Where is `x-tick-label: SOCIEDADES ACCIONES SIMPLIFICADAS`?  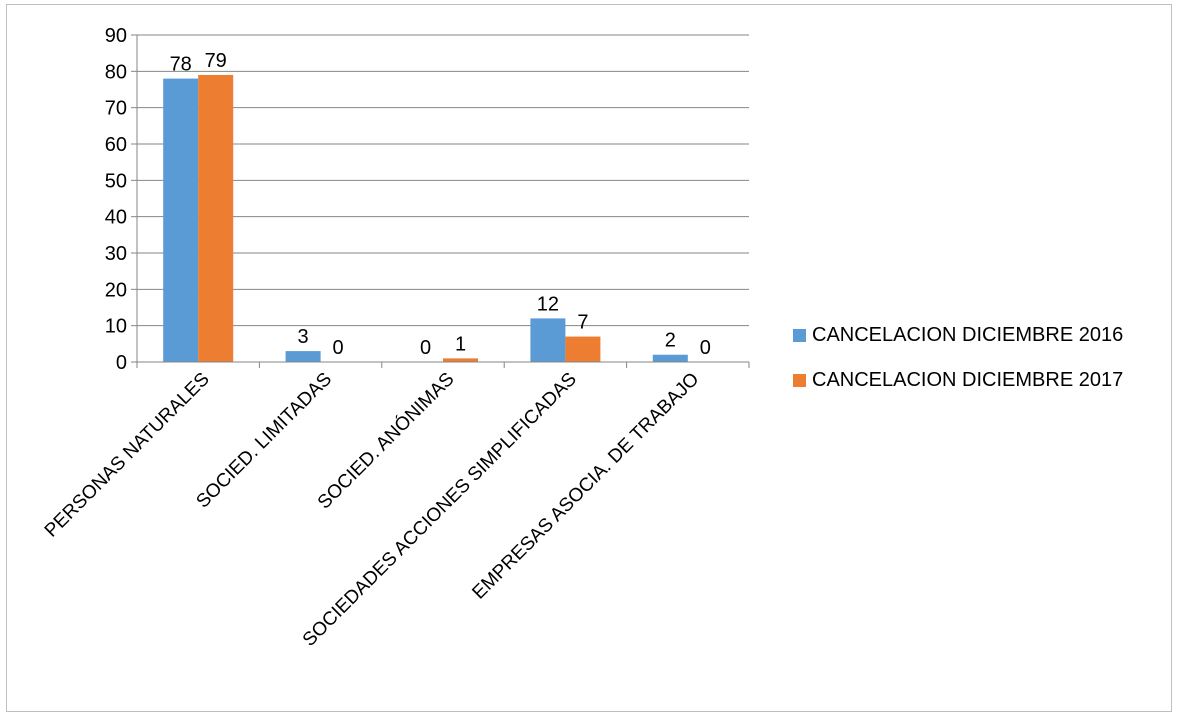 x-tick-label: SOCIEDADES ACCIONES SIMPLIFICADAS is located at coordinates (440, 510).